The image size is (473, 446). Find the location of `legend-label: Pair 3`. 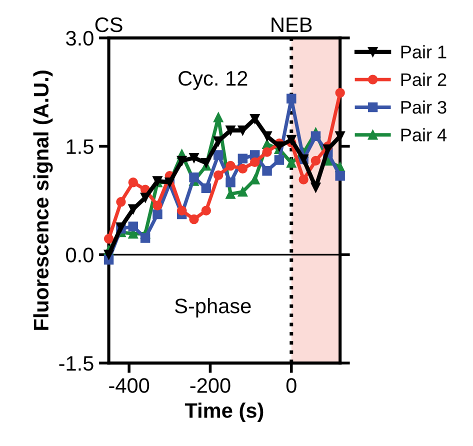

legend-label: Pair 3 is located at coordinates (423, 107).